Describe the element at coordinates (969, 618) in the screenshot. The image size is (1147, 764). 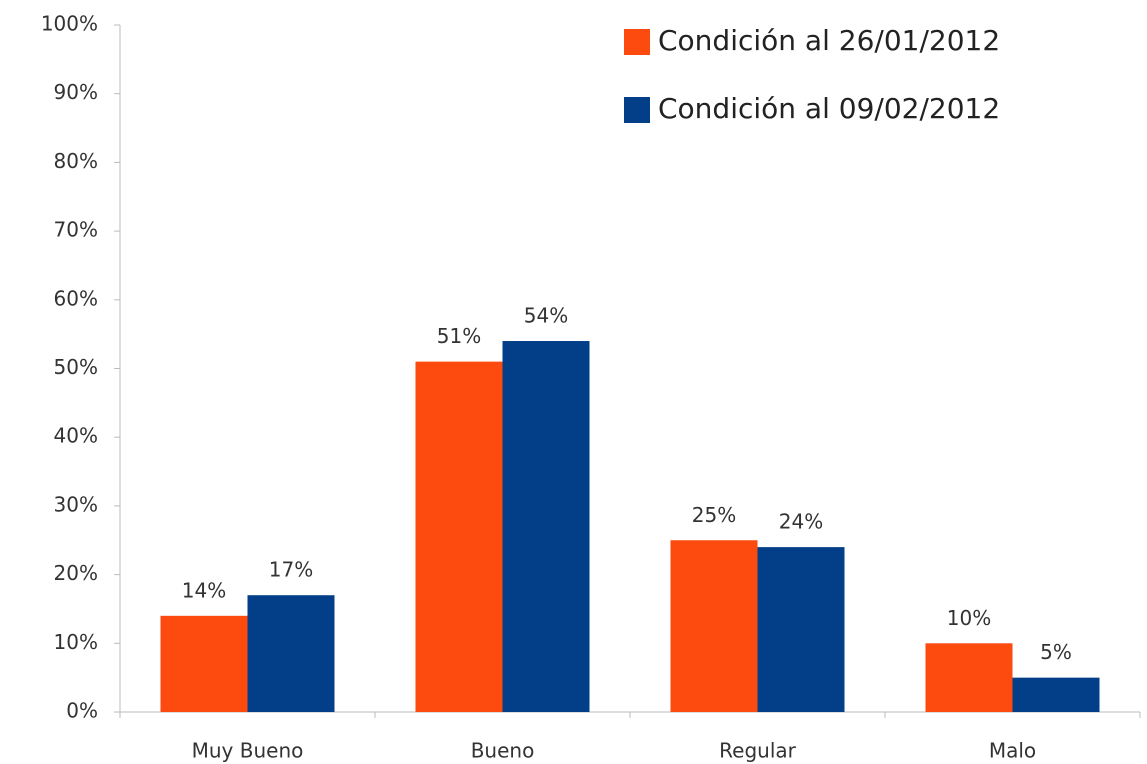
I see `data-label: 10%` at that location.